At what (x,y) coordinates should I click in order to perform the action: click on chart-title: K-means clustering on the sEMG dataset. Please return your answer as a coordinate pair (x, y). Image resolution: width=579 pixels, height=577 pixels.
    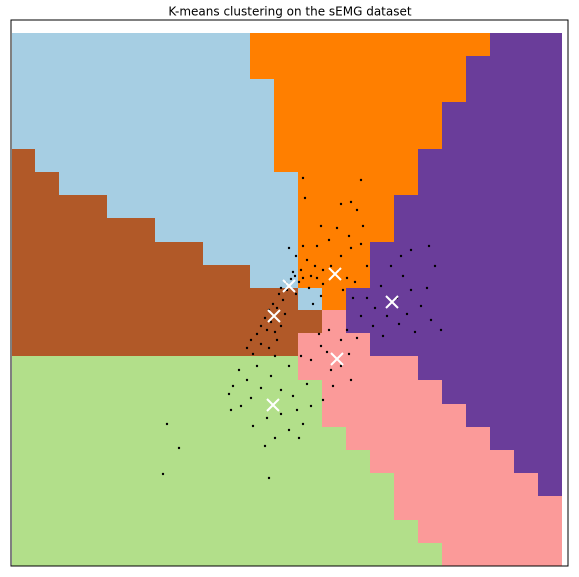
    Looking at the image, I should click on (289, 12).